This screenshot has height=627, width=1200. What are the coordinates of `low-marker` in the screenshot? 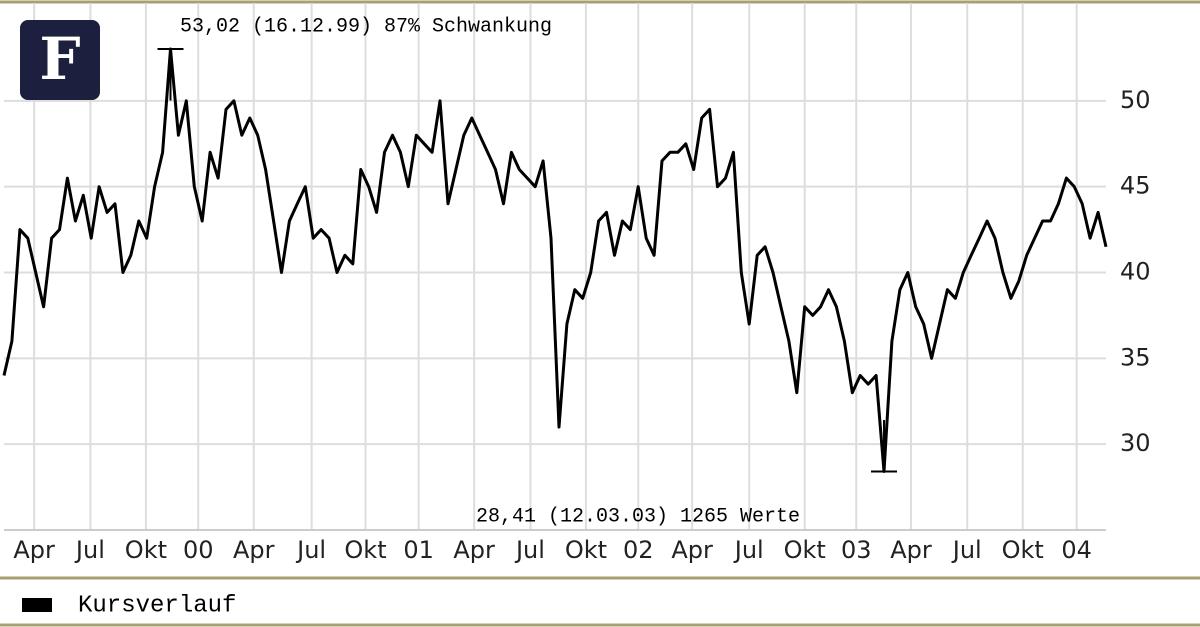 It's located at (884, 446).